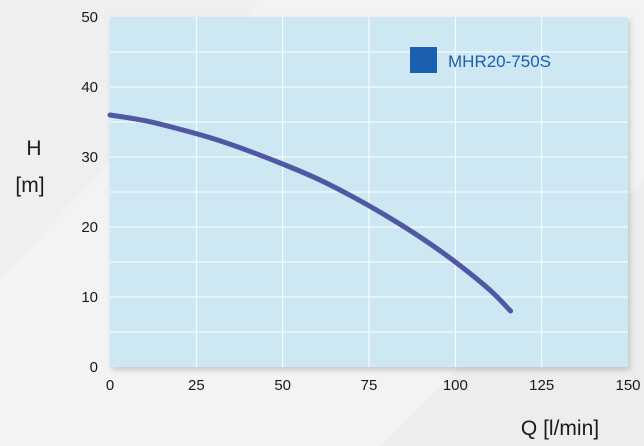 The image size is (644, 446). What do you see at coordinates (110, 385) in the screenshot?
I see `x-tick-label: 0` at bounding box center [110, 385].